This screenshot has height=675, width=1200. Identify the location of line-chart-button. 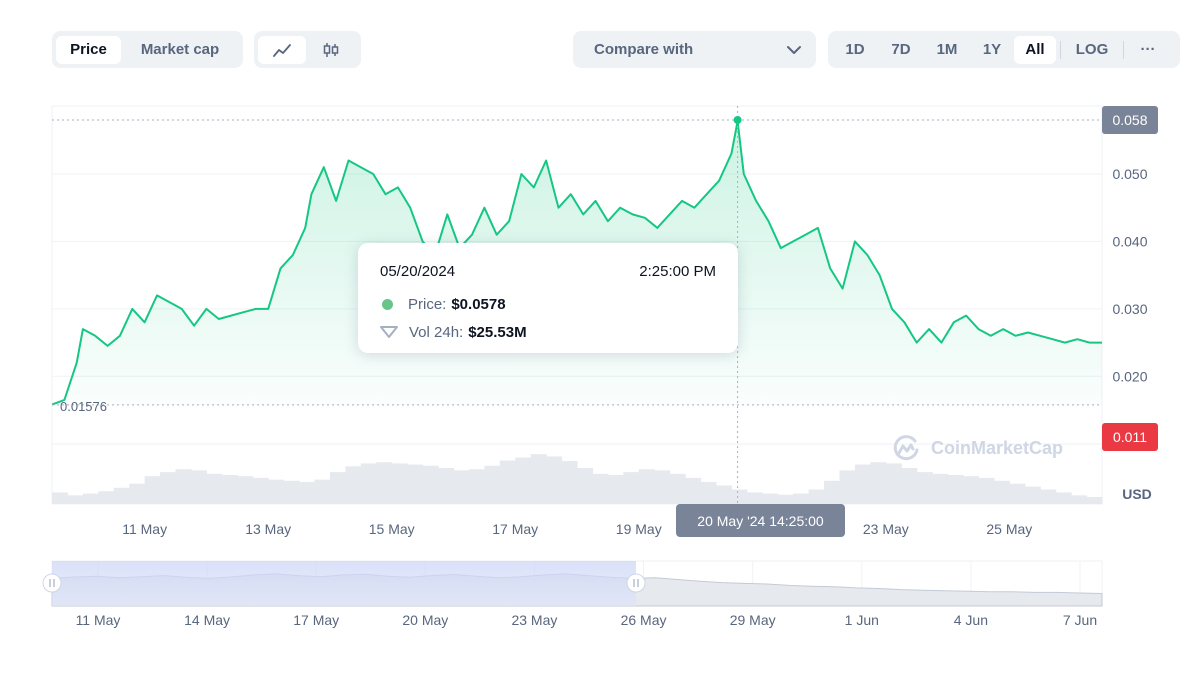
(282, 49).